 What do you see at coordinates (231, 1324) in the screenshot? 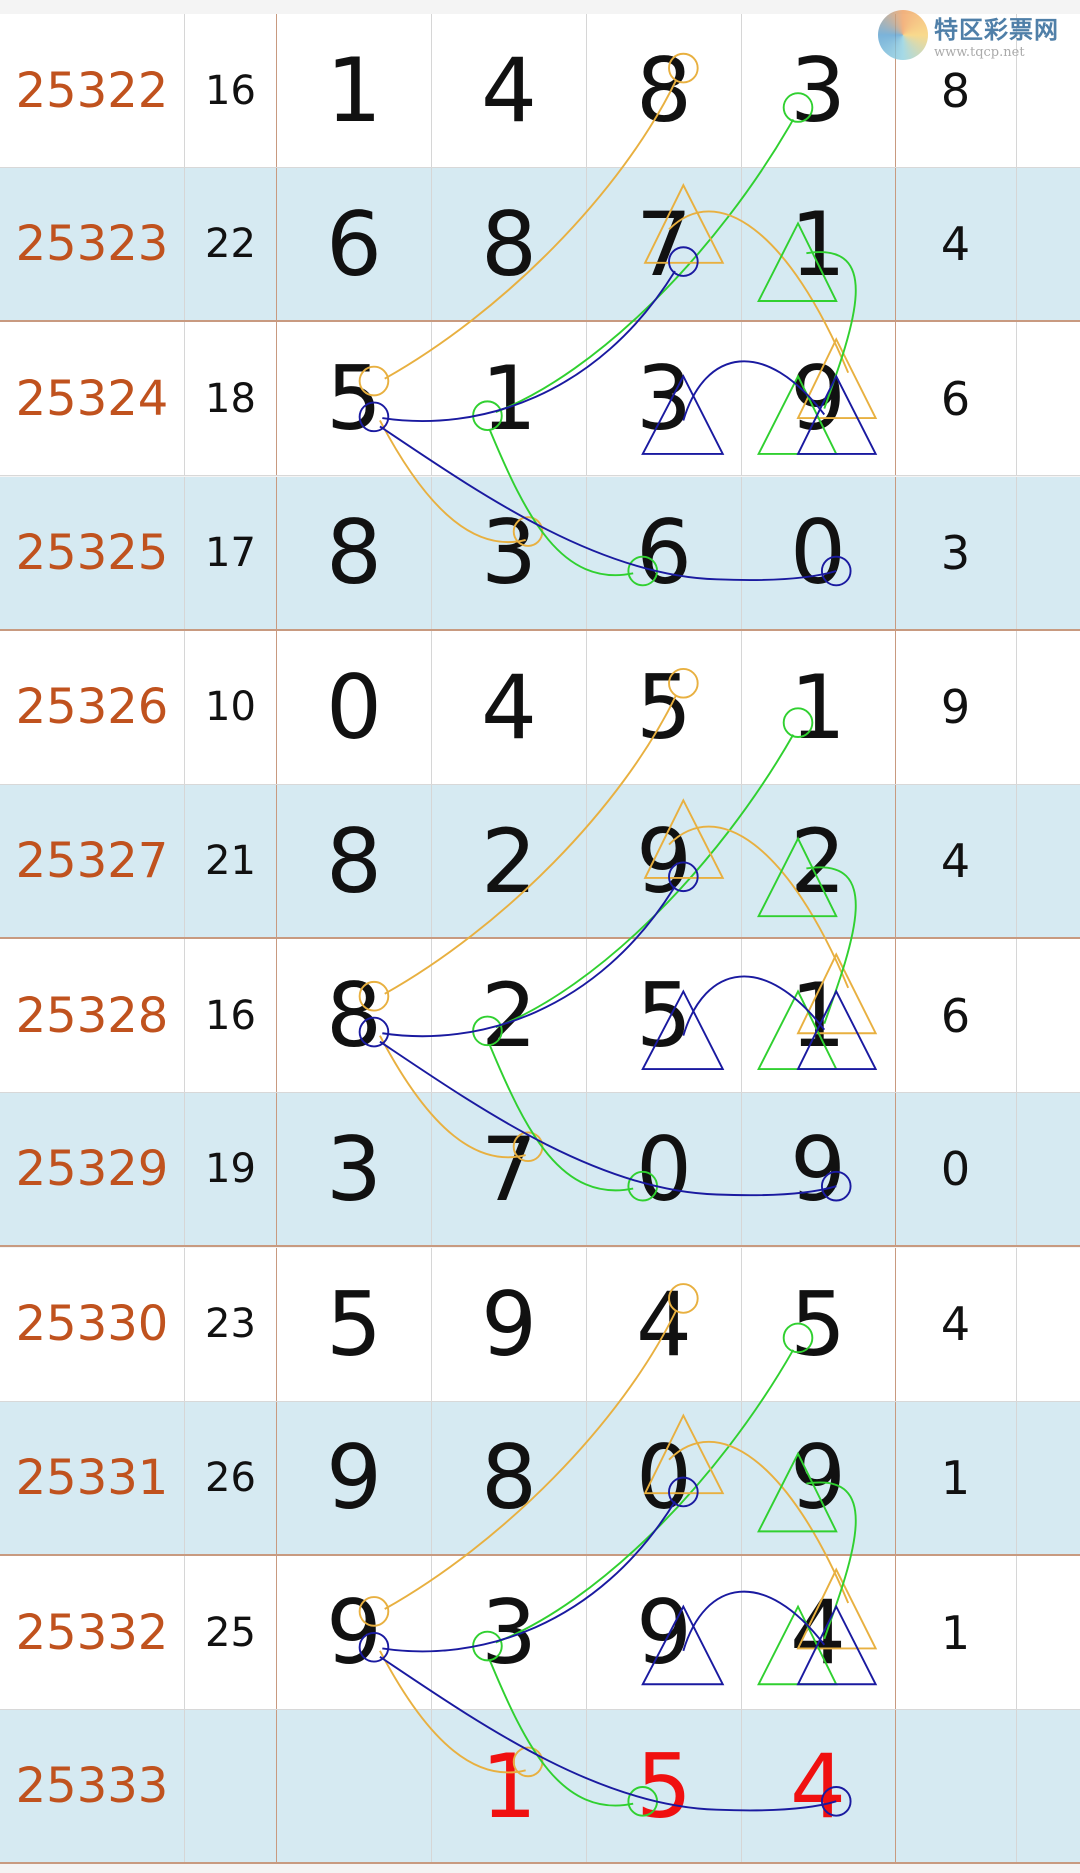
I see `sum-value: 23` at bounding box center [231, 1324].